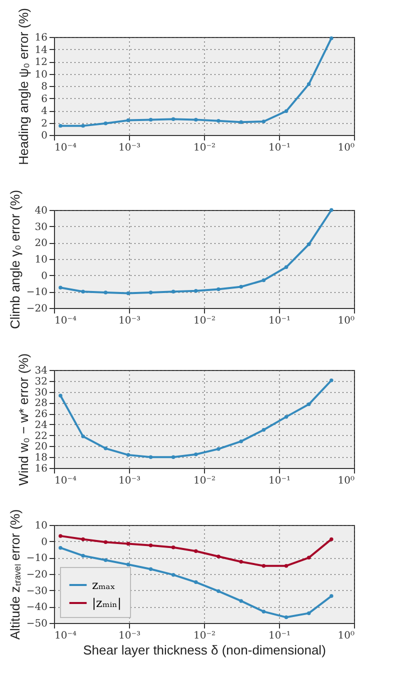  What do you see at coordinates (14, 260) in the screenshot?
I see `y-axis-title: Climb angle γ₀ error (%)` at bounding box center [14, 260].